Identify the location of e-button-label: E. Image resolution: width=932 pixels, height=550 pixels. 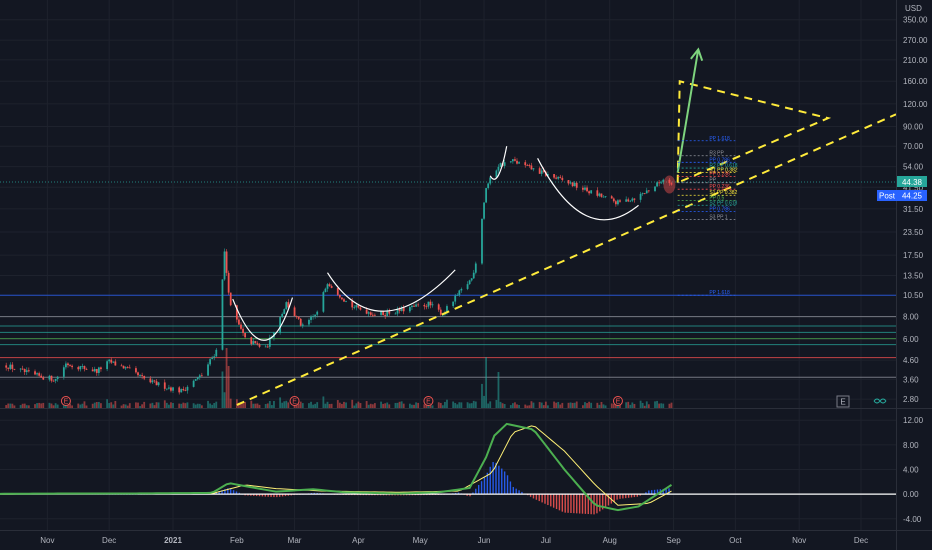
(842, 402).